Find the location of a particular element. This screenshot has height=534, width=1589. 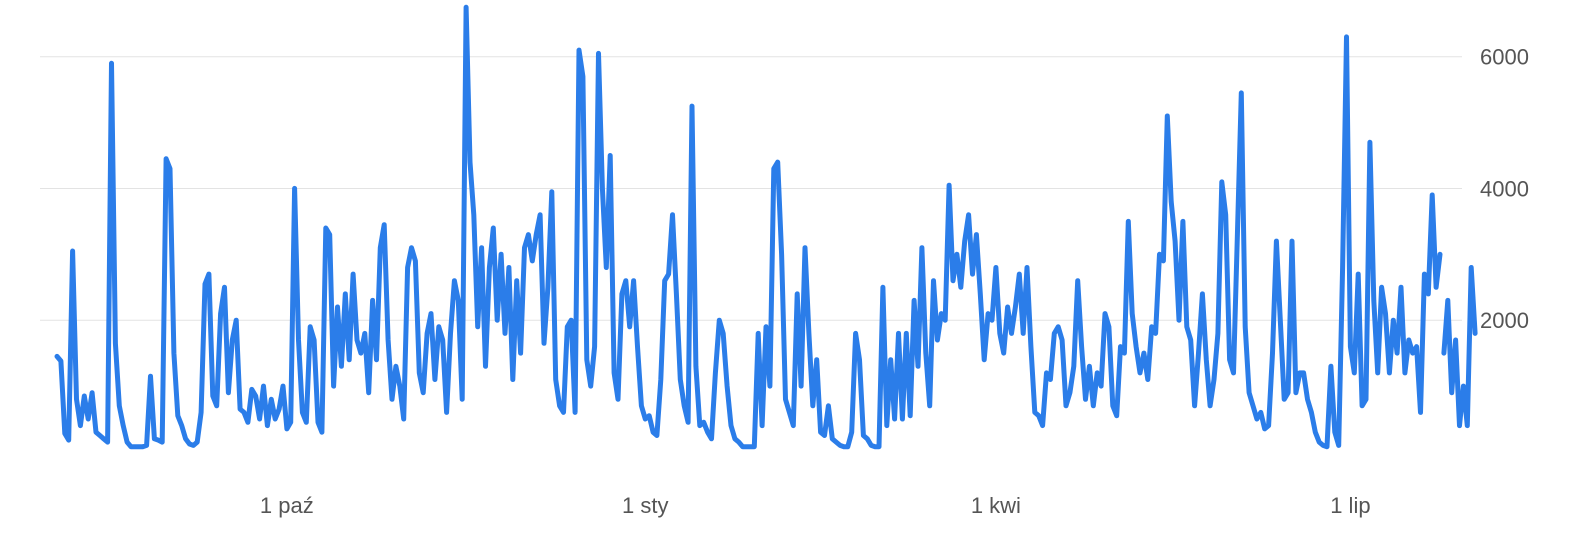

x-tick-label: 1 kwi is located at coordinates (996, 505).